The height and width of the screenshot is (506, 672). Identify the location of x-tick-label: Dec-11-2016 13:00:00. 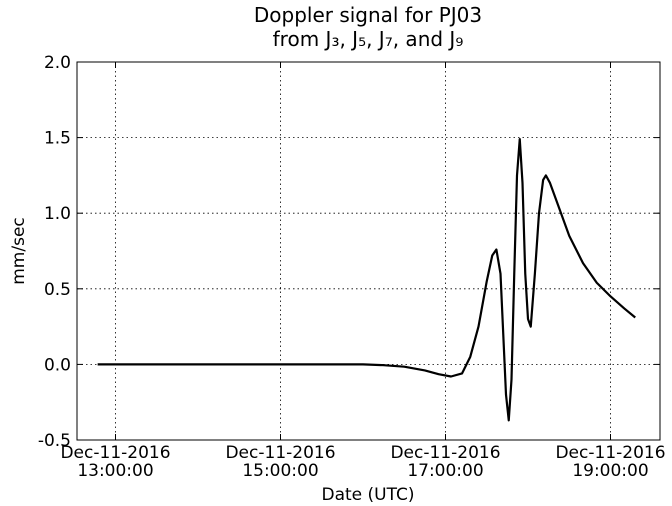
(115, 462).